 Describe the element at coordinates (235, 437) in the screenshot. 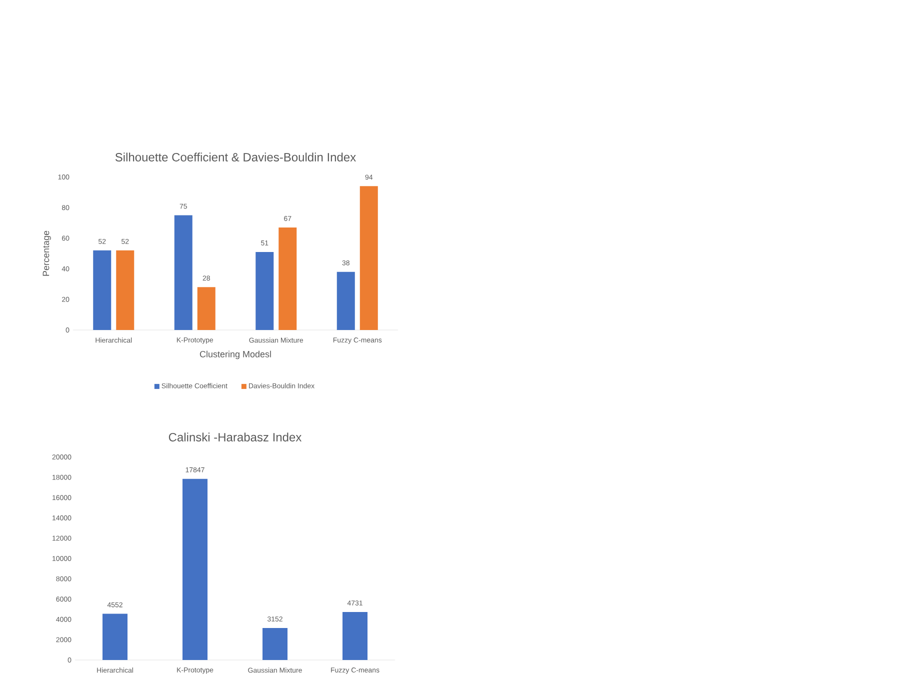

I see `chart-title: Calinski -Harabasz Index` at that location.